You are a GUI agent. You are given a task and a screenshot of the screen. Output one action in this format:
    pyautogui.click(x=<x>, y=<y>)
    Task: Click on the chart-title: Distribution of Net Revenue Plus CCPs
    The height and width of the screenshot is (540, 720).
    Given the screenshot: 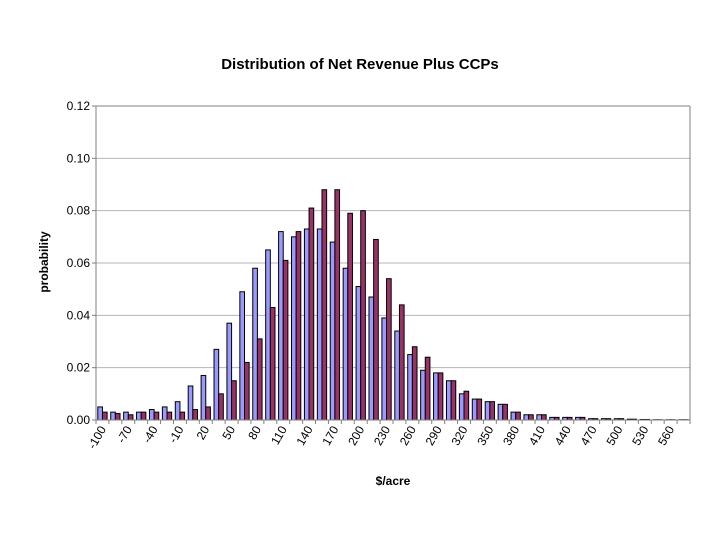 What is the action you would take?
    pyautogui.click(x=360, y=64)
    